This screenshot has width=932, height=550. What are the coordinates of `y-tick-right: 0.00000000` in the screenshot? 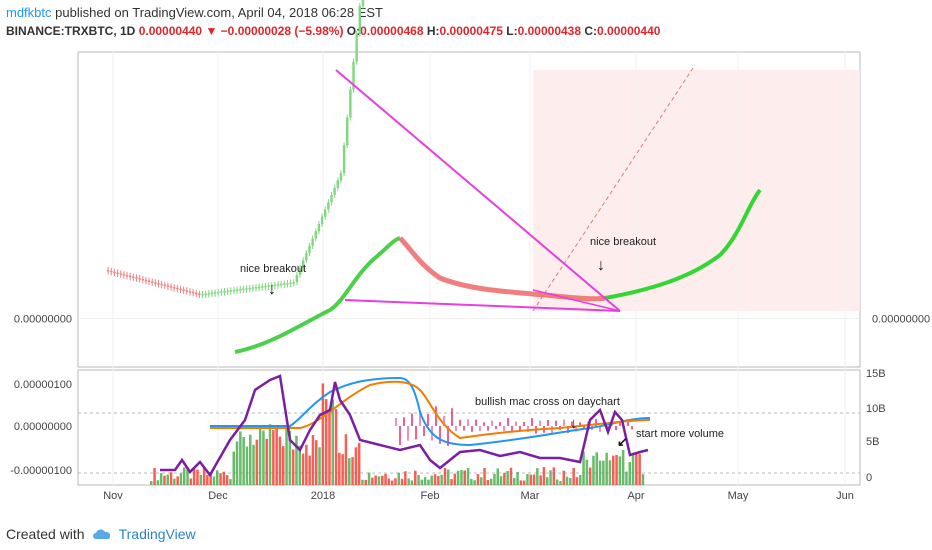 It's located at (901, 320).